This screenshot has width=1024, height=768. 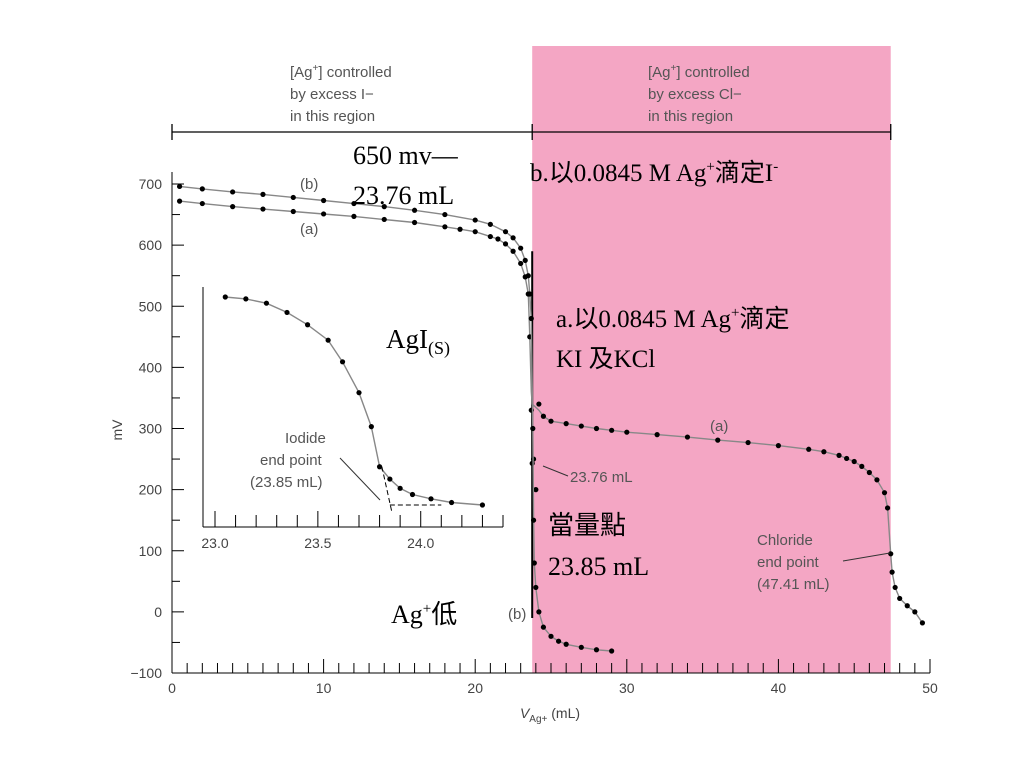 What do you see at coordinates (418, 341) in the screenshot?
I see `overlay-agi: AgI(S)` at bounding box center [418, 341].